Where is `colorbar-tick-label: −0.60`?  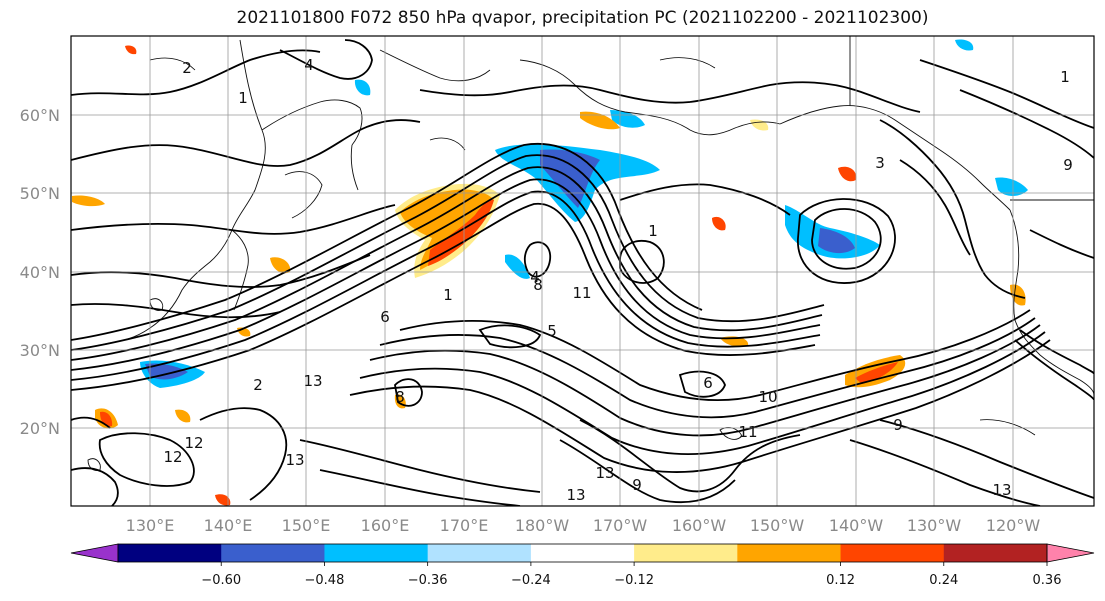
colorbar-tick-label: −0.60 is located at coordinates (221, 580).